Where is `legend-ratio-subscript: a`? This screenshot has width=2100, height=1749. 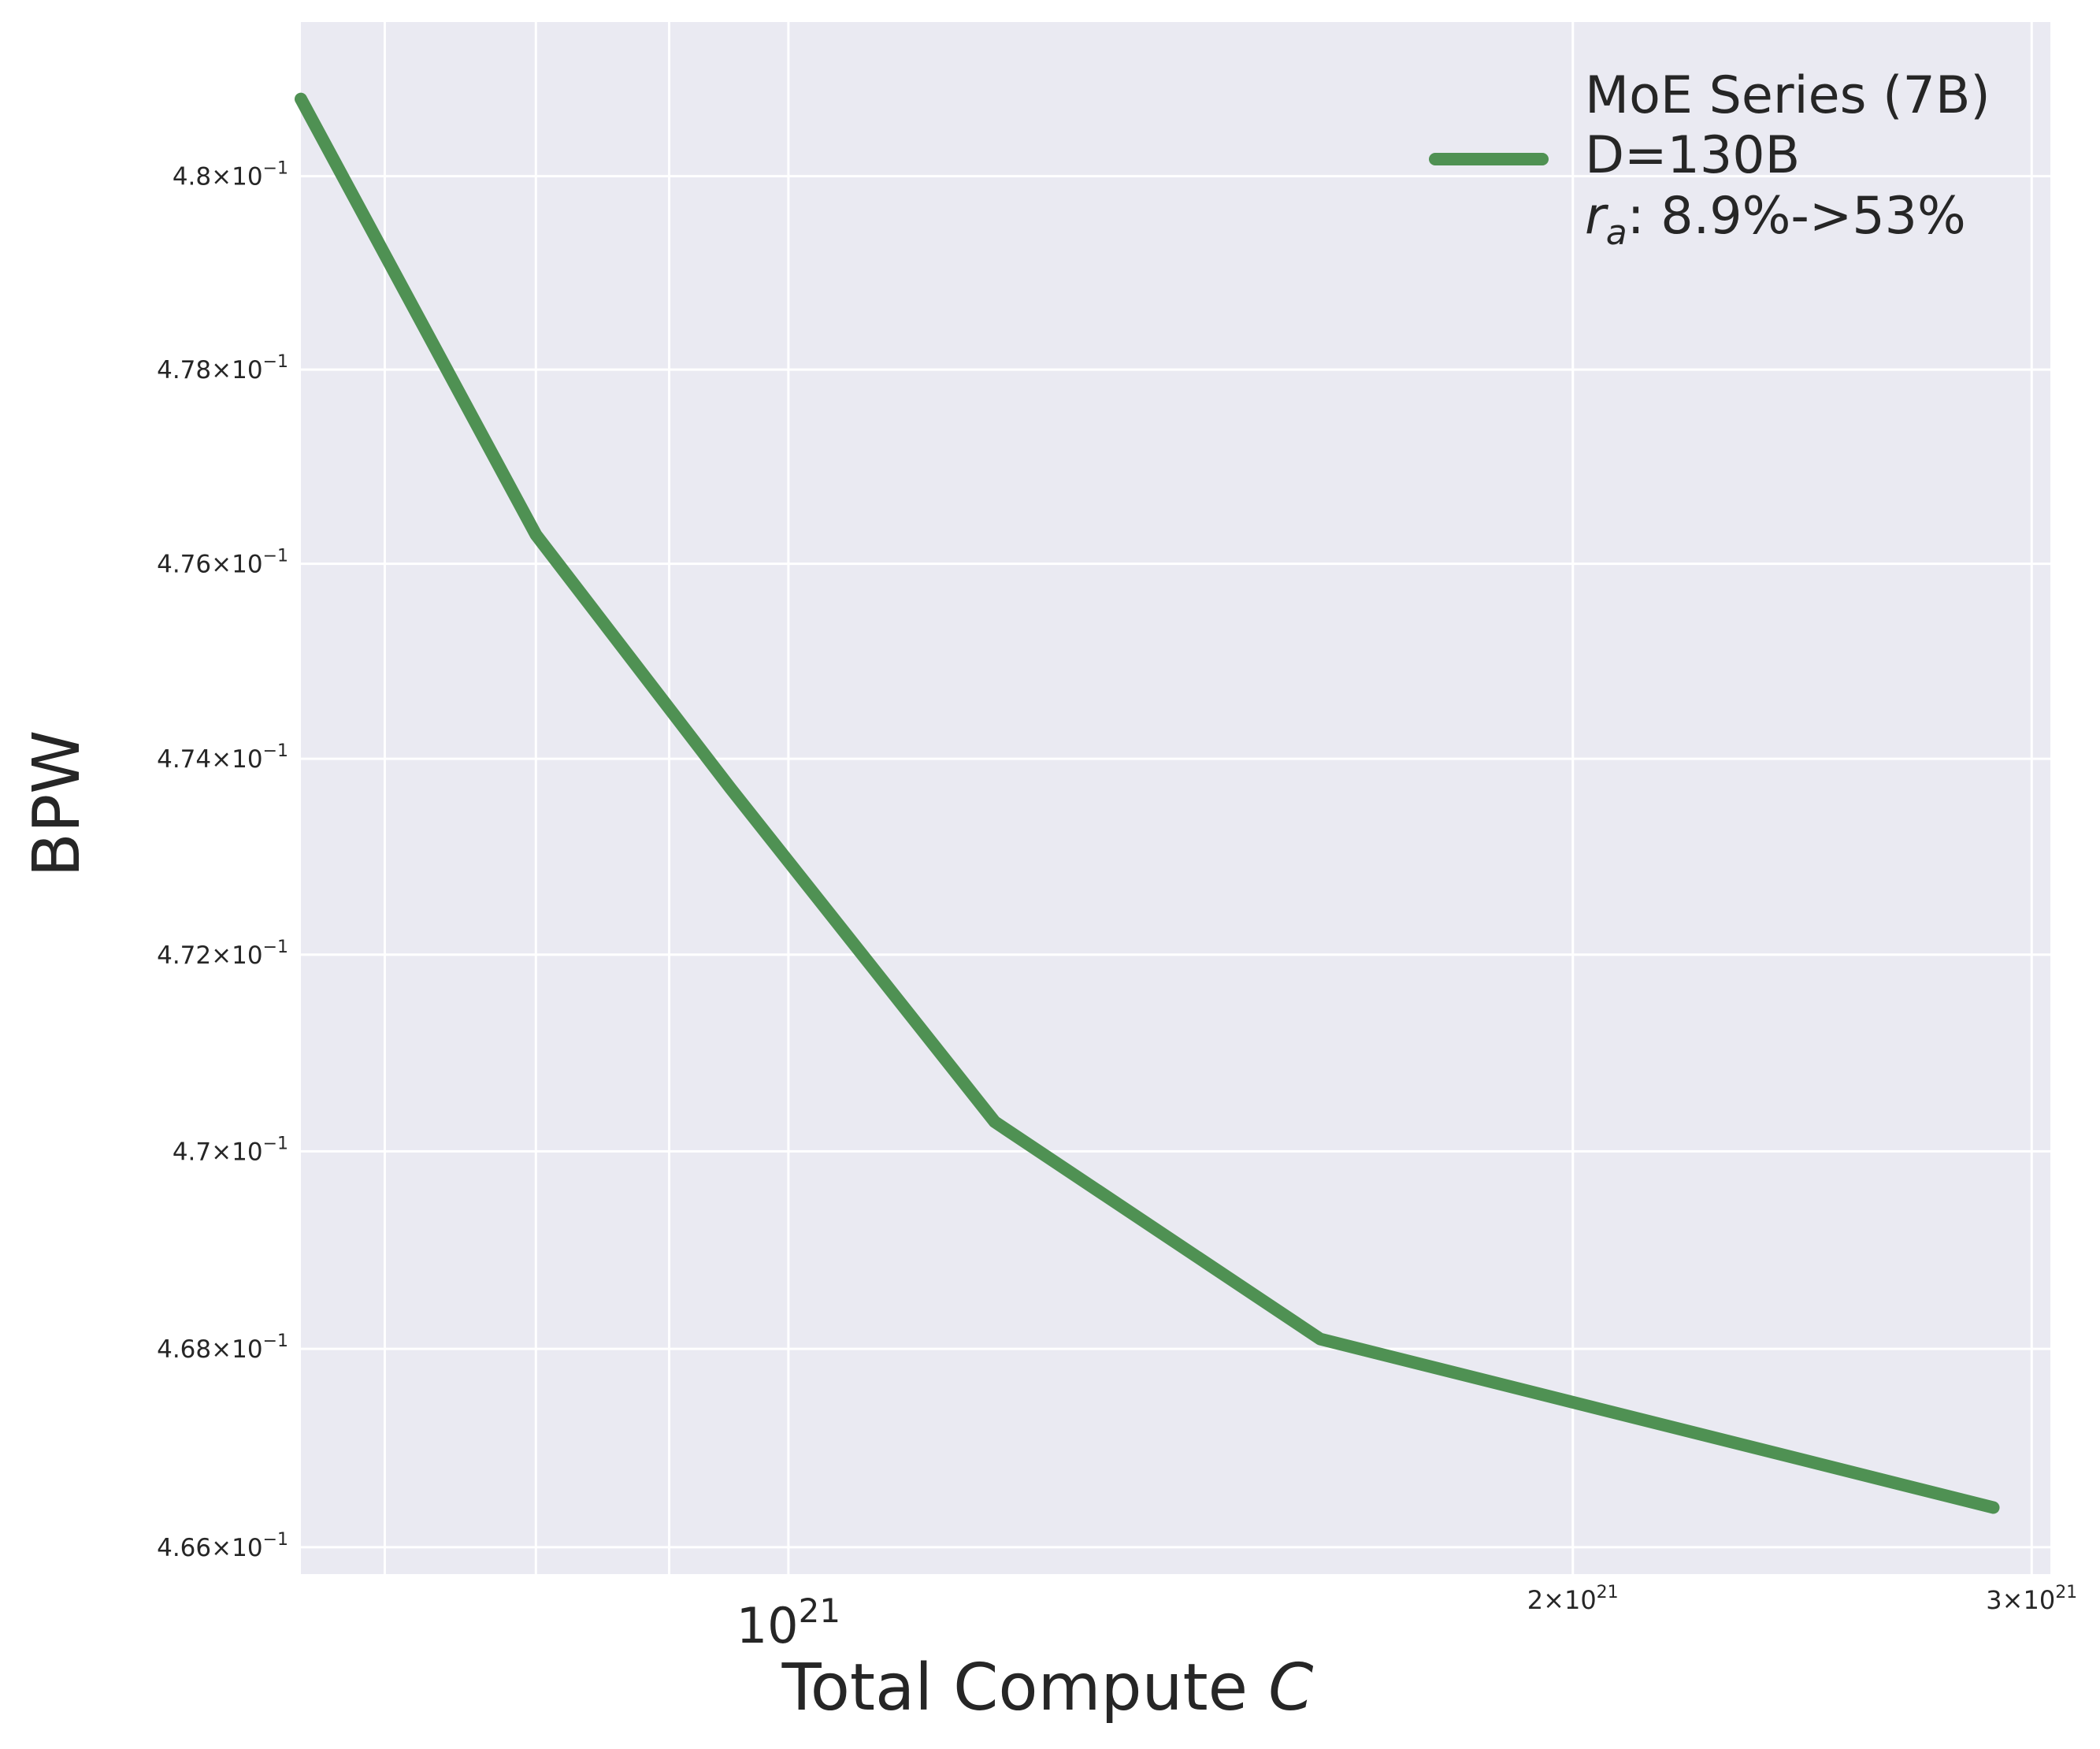 legend-ratio-subscript: a is located at coordinates (1616, 233).